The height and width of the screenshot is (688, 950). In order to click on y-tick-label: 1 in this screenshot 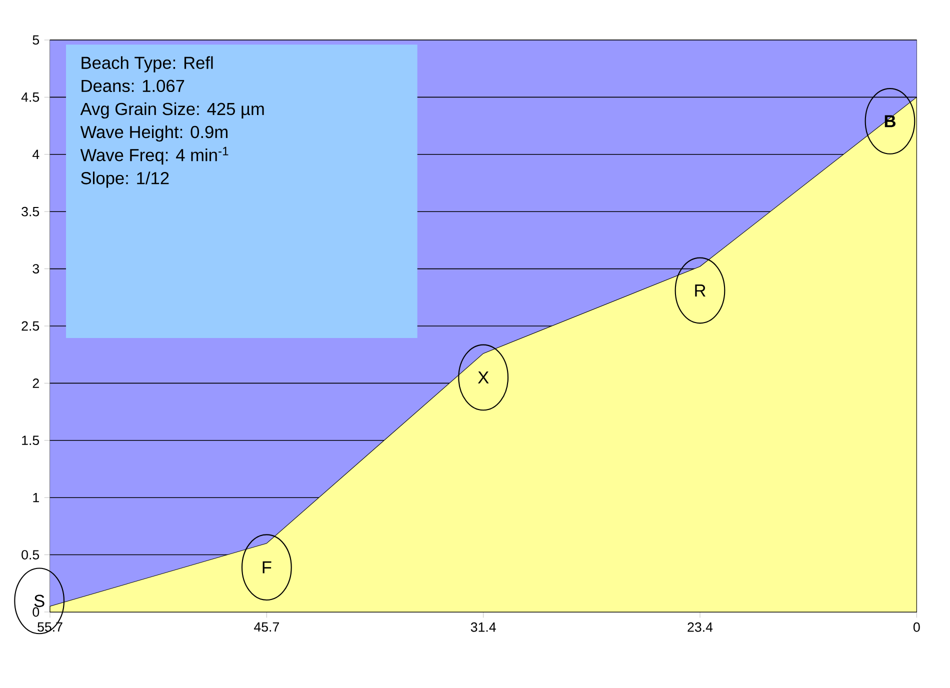, I will do `click(36, 497)`.